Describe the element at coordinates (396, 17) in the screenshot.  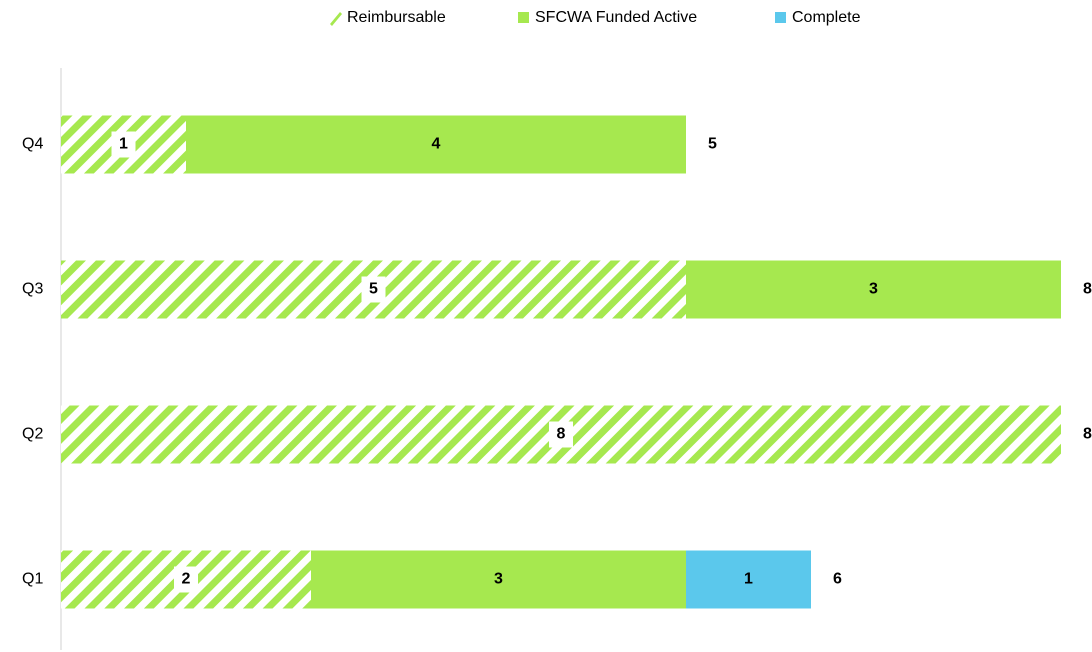
I see `legend-label: Reimbursable` at that location.